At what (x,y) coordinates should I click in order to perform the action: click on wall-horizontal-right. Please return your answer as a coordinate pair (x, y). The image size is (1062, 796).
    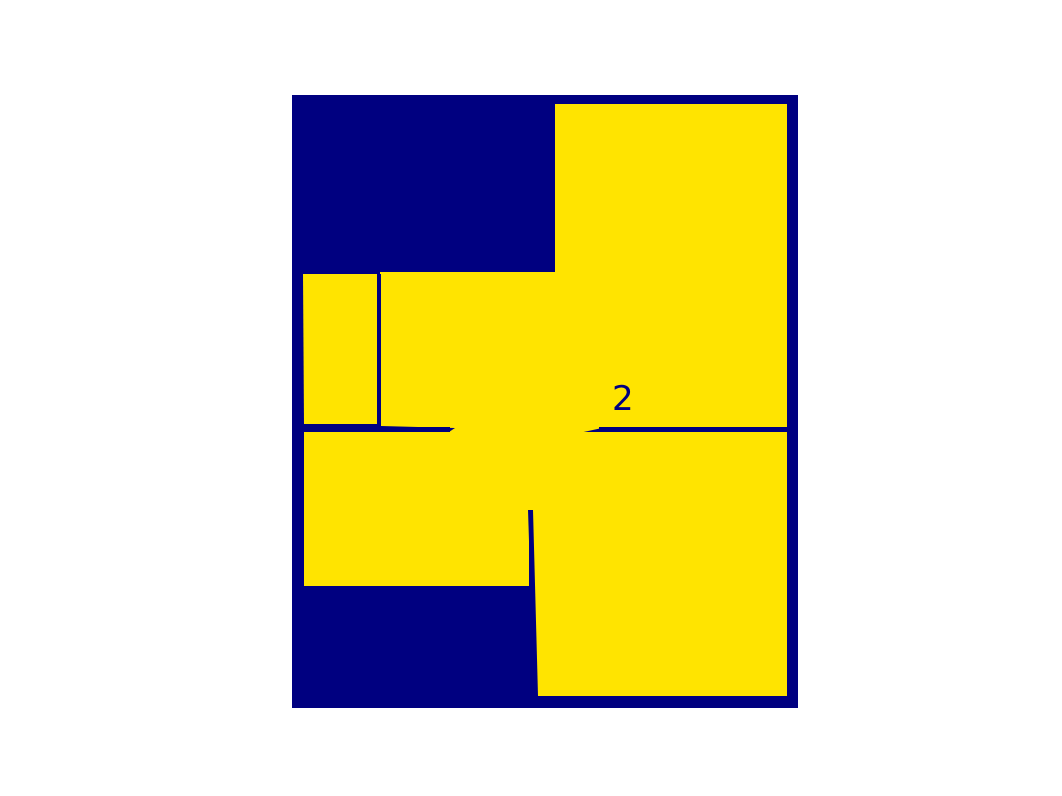
    Looking at the image, I should click on (693, 429).